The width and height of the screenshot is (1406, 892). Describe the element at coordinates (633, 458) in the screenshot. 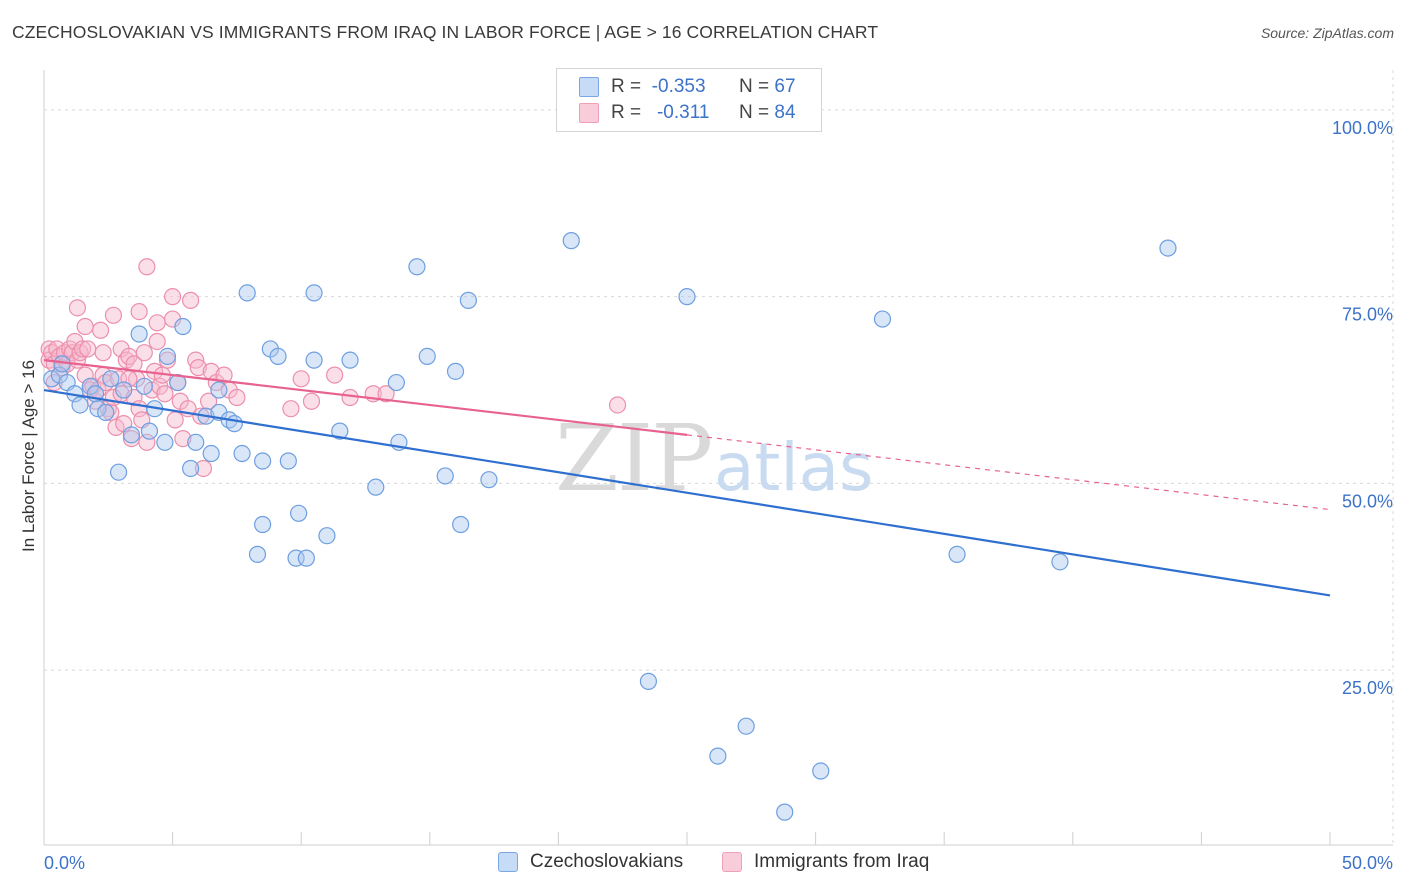

I see `watermark-zip: ZIP` at that location.